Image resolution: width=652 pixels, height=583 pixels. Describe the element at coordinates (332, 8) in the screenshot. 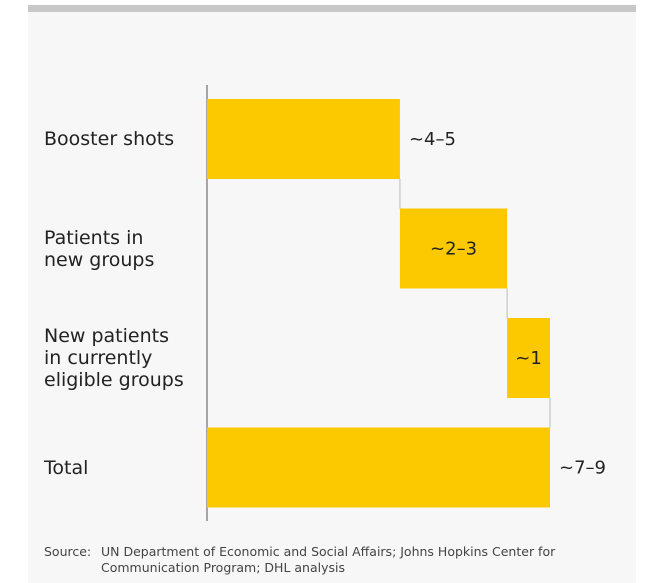

I see `top-bar` at that location.